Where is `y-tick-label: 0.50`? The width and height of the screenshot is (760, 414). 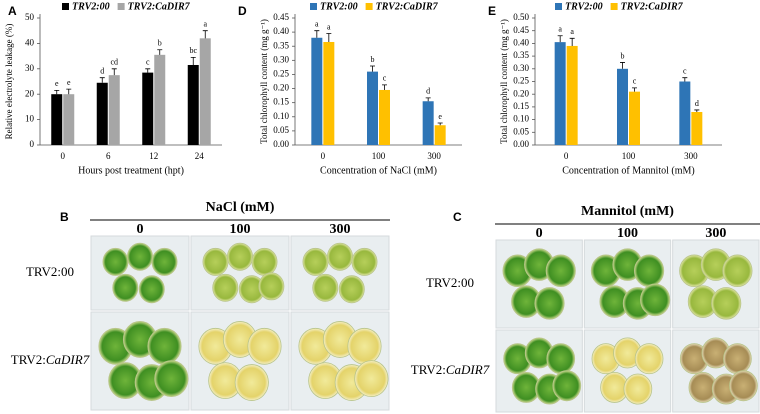
y-tick-label: 0.50 is located at coordinates (521, 17).